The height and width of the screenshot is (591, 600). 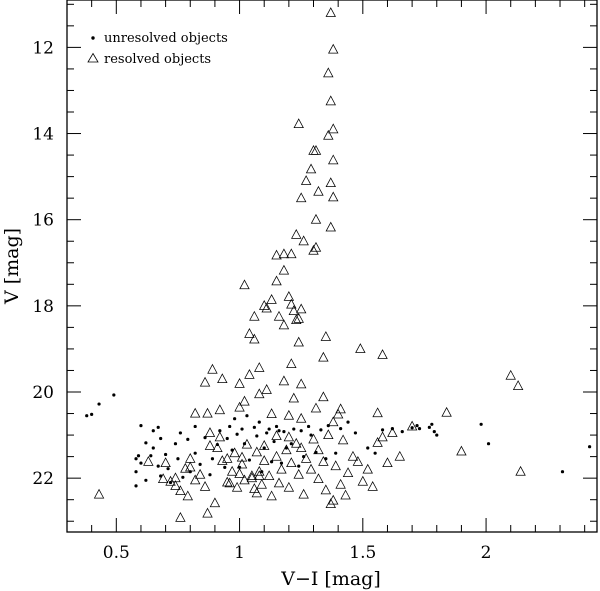 What do you see at coordinates (239, 553) in the screenshot?
I see `x-tick-label: 1` at bounding box center [239, 553].